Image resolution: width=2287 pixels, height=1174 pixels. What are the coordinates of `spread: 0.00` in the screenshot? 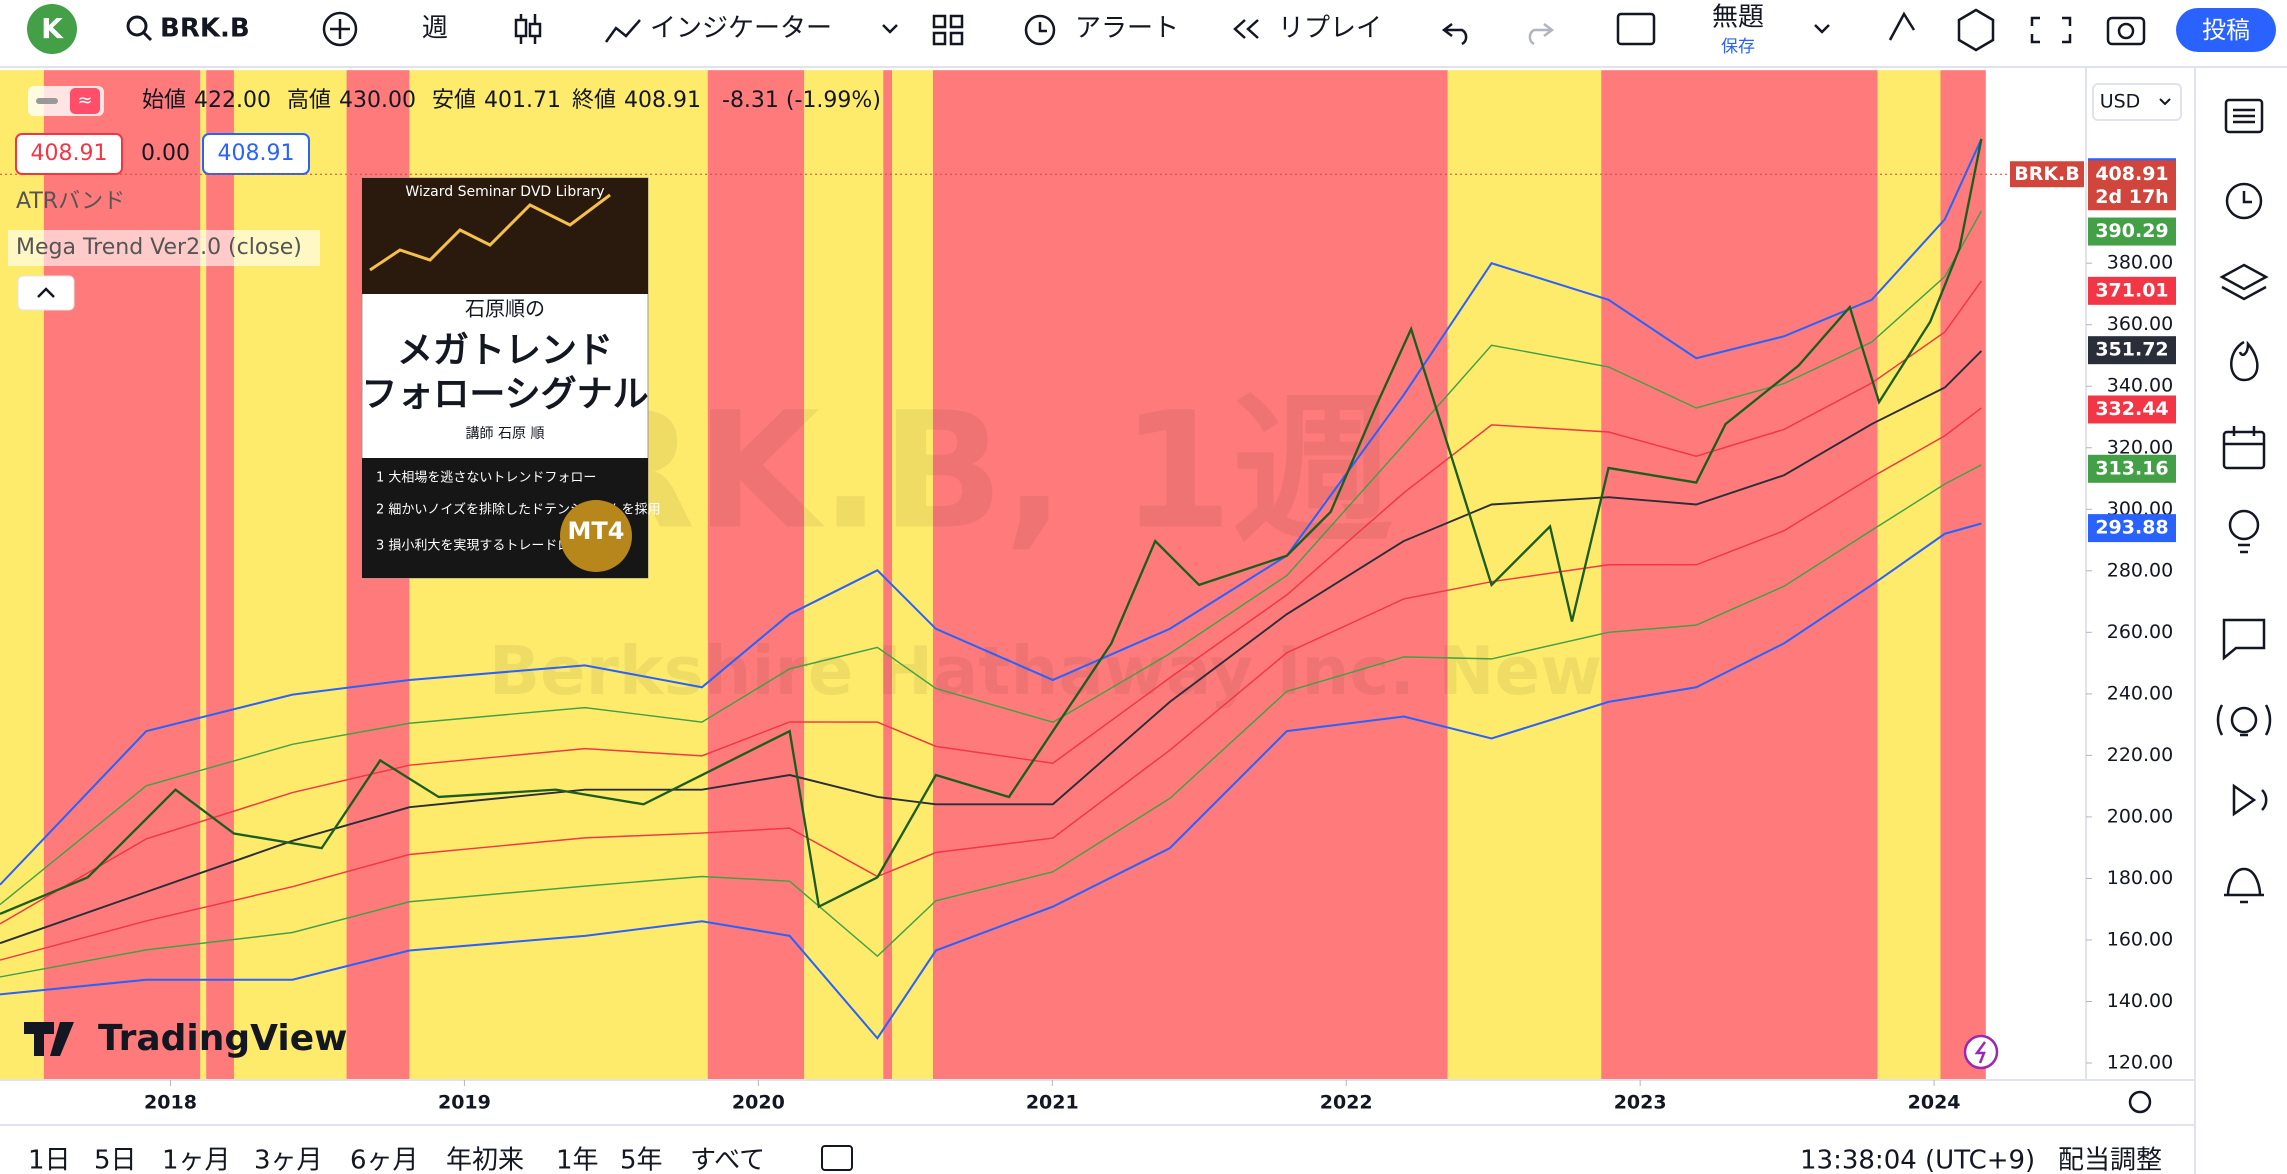 It's located at (165, 153).